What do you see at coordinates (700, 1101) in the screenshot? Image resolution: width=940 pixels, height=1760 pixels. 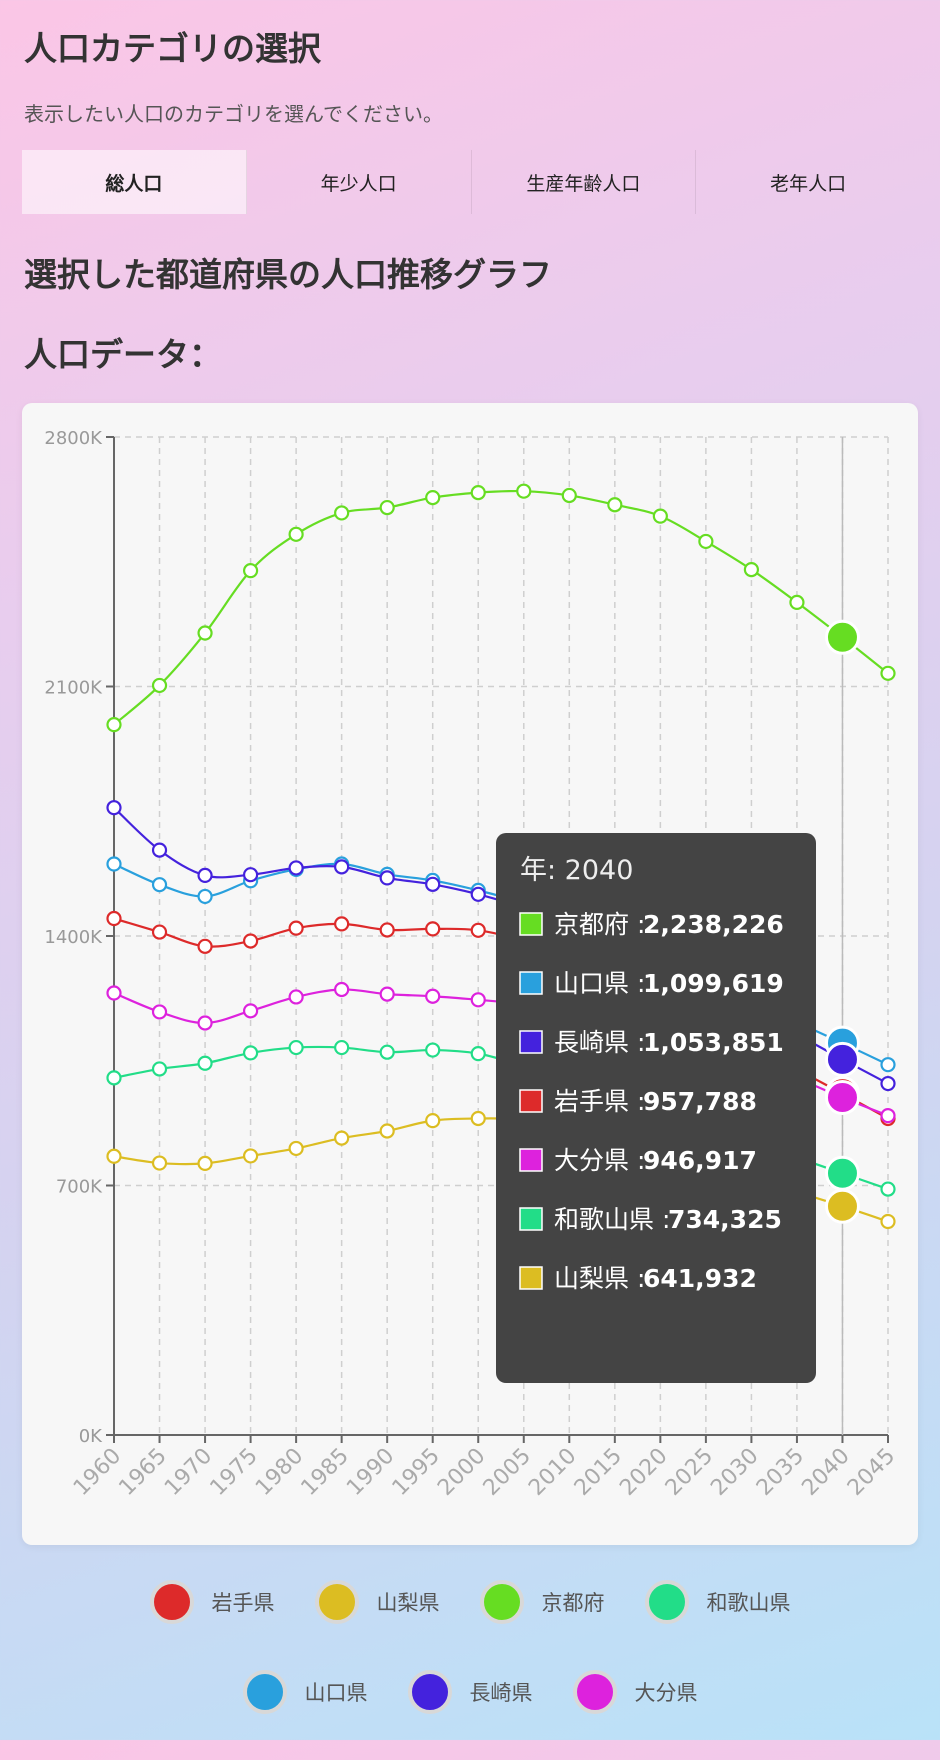 I see `tooltip-value: 957,788` at bounding box center [700, 1101].